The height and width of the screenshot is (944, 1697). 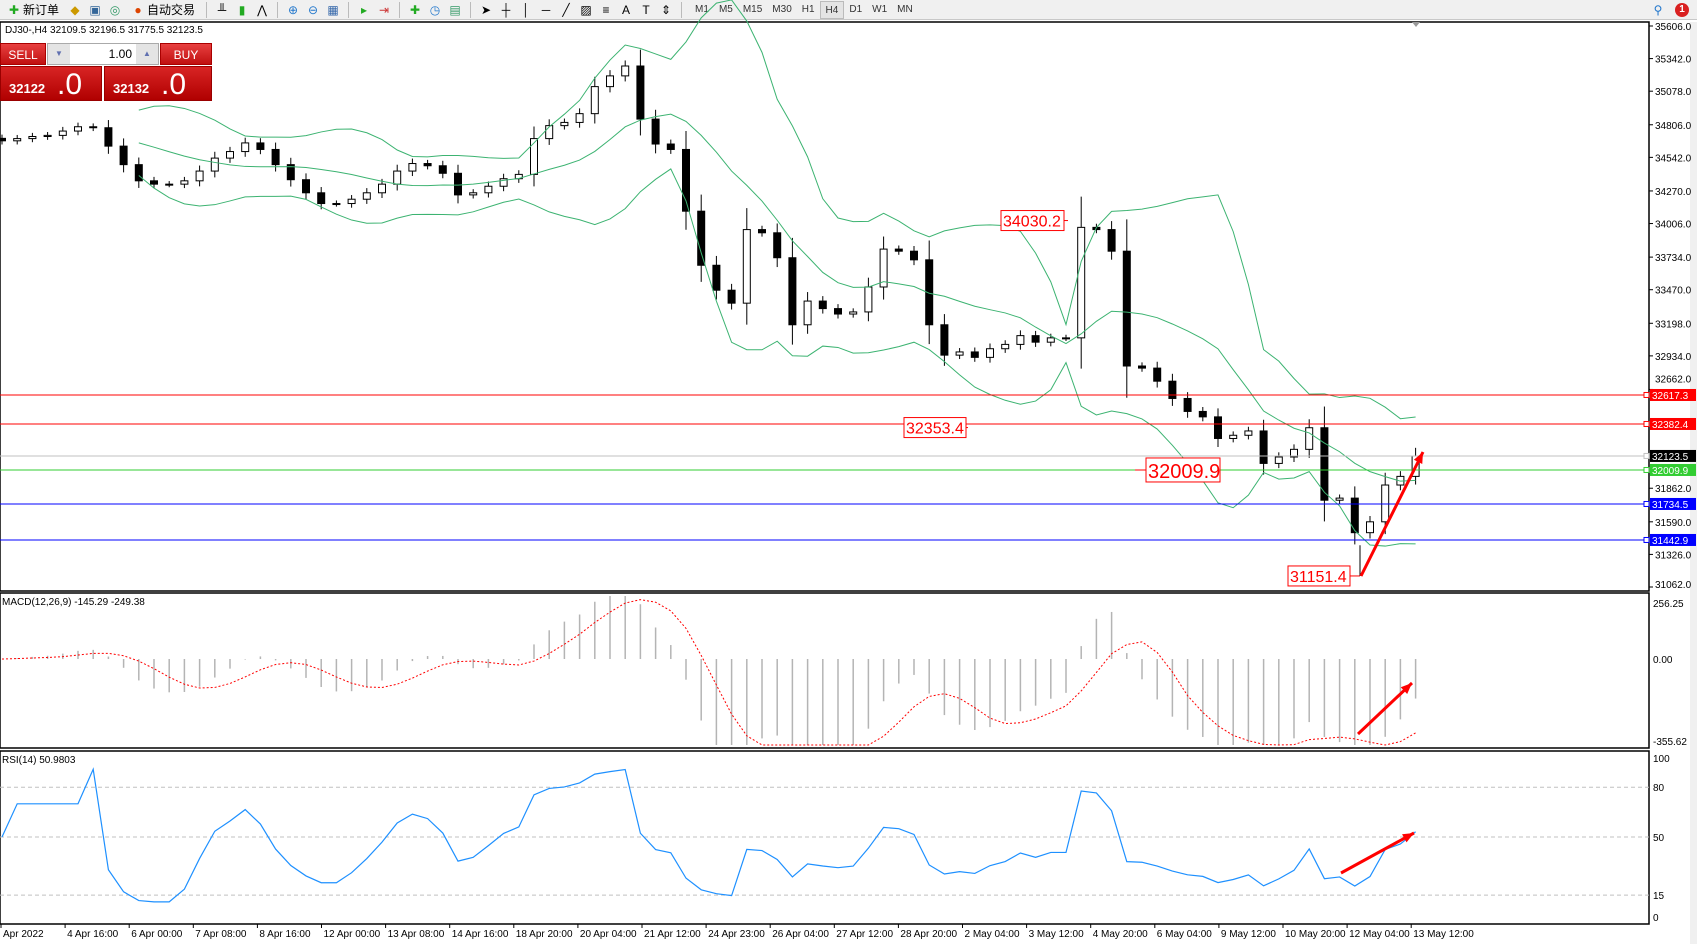 What do you see at coordinates (163, 10) in the screenshot?
I see `auto-trade-button: ● 自动交易` at bounding box center [163, 10].